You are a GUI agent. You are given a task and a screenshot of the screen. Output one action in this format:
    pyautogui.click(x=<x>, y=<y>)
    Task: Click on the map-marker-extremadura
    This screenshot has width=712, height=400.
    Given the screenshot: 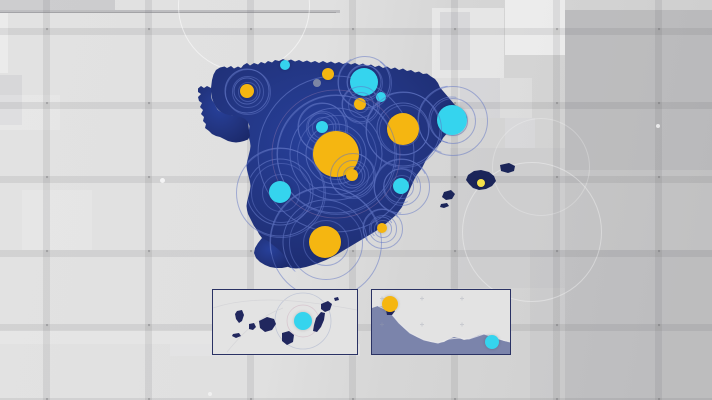 What is the action you would take?
    pyautogui.click(x=280, y=192)
    